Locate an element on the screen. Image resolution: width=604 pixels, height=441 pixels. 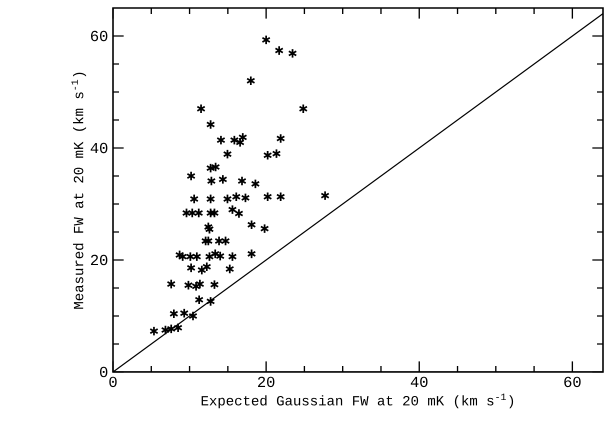
y-axis-title: Measured FW at 20 mK (km s$^{-1}$) is located at coordinates (78, 190).